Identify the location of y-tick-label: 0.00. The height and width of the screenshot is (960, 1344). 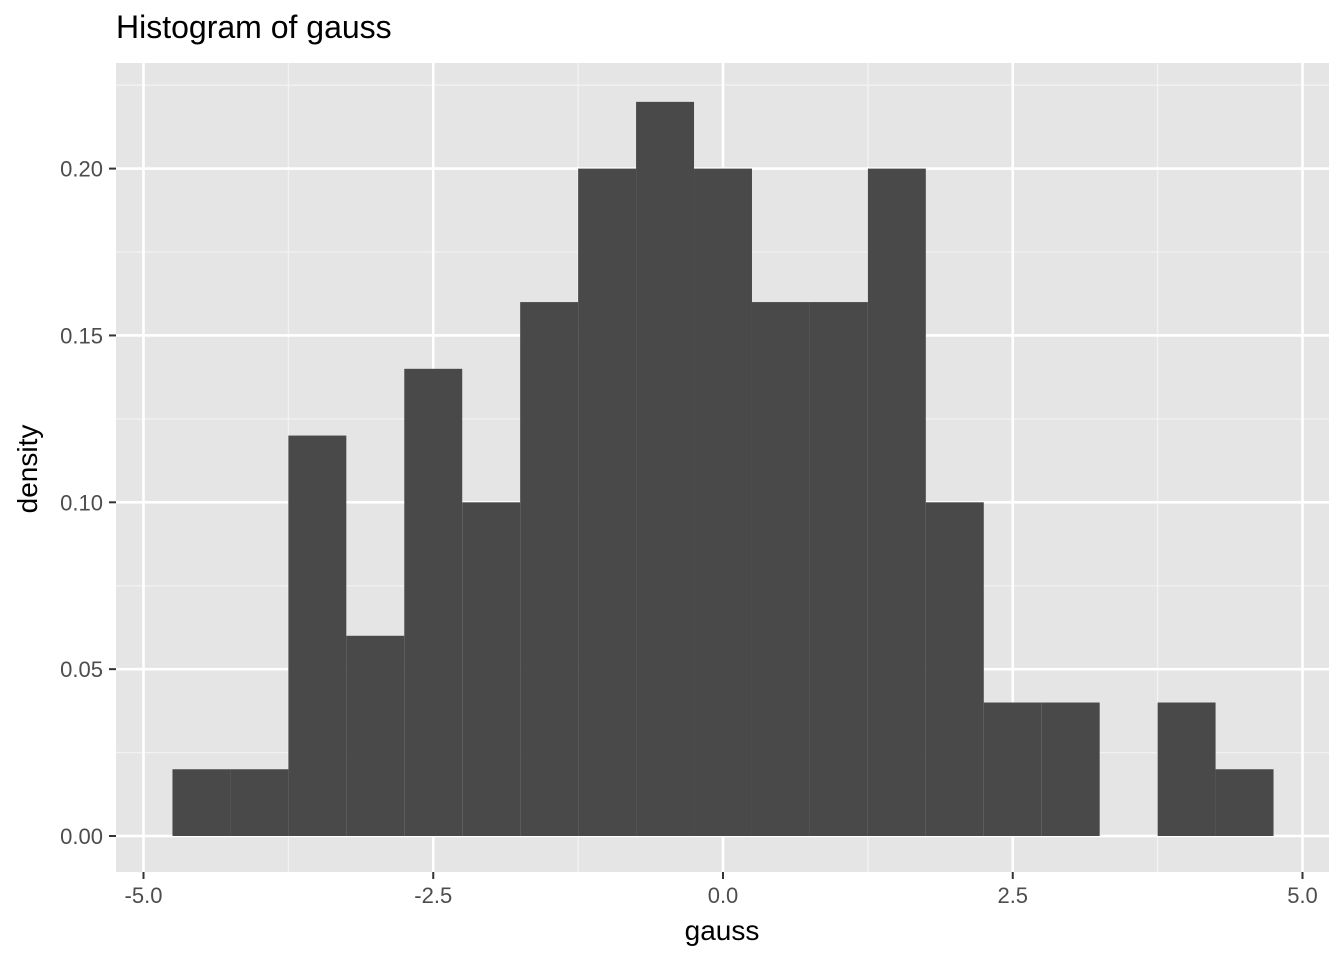
(81, 836).